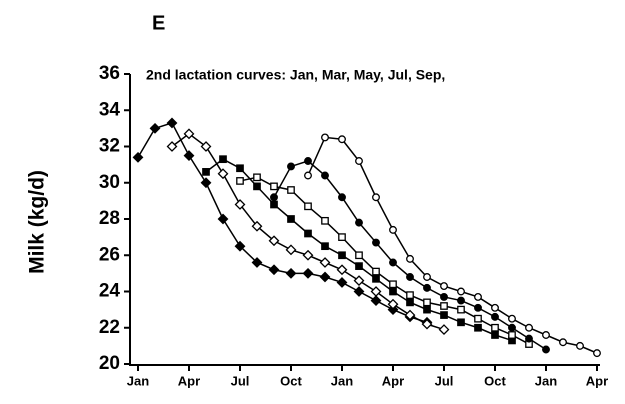  Describe the element at coordinates (158, 23) in the screenshot. I see `panel-label: E` at that location.